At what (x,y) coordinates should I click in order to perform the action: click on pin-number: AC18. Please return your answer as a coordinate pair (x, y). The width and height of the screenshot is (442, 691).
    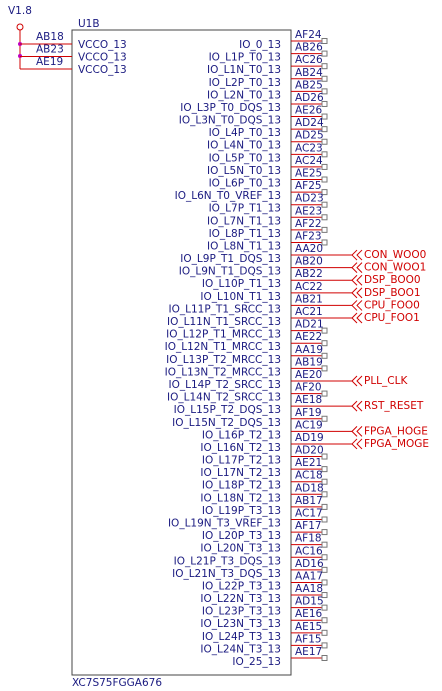
    Looking at the image, I should click on (309, 476).